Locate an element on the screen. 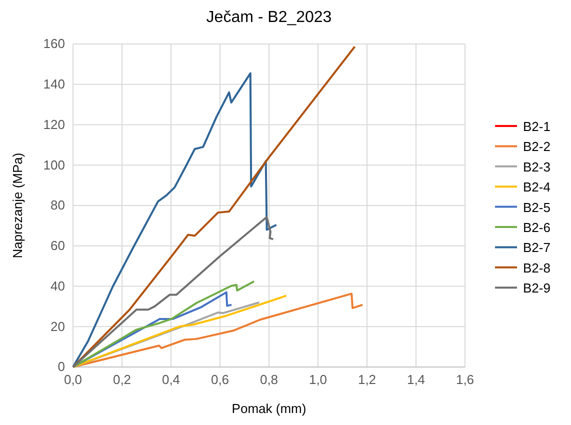 The width and height of the screenshot is (571, 425). y-tick-label: 100 is located at coordinates (54, 164).